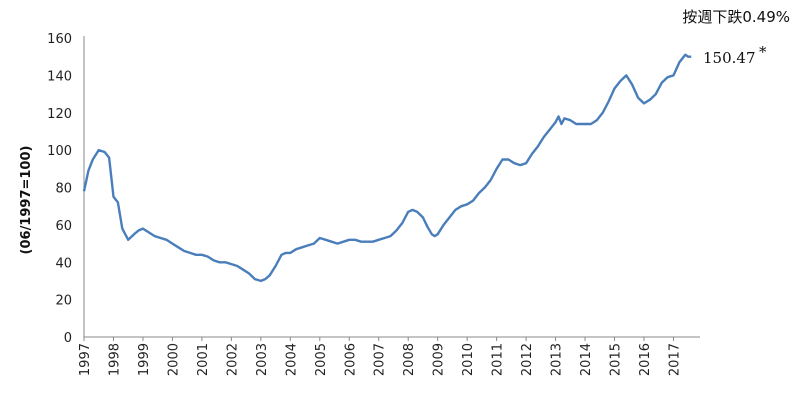 This screenshot has height=405, width=800. What do you see at coordinates (763, 52) in the screenshot?
I see `end-value-marker: *` at bounding box center [763, 52].